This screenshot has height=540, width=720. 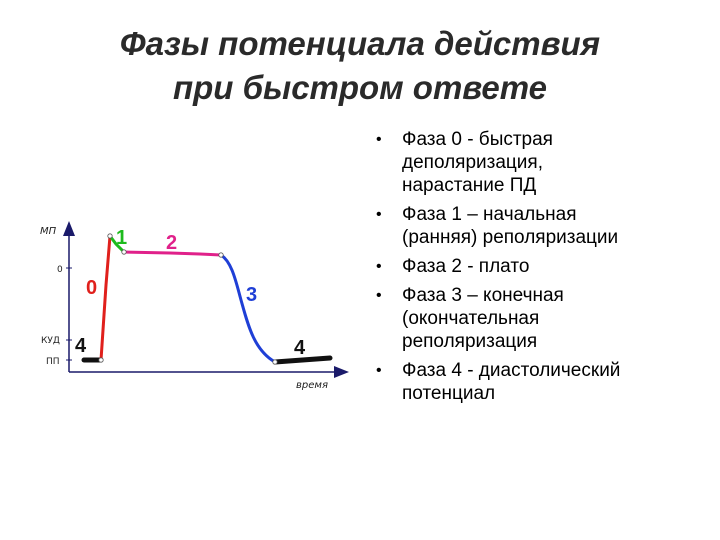 I want to click on phase-1-segment, so click(x=117, y=244).